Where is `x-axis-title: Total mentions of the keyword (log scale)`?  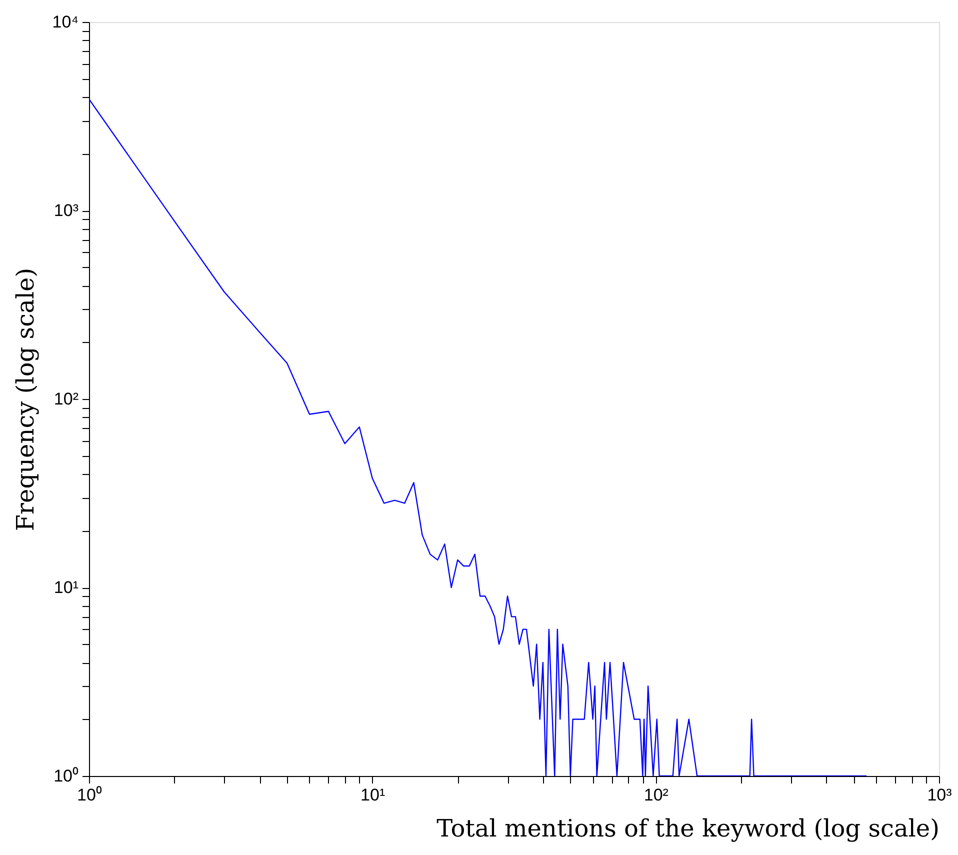
x-axis-title: Total mentions of the keyword (log scale) is located at coordinates (688, 828).